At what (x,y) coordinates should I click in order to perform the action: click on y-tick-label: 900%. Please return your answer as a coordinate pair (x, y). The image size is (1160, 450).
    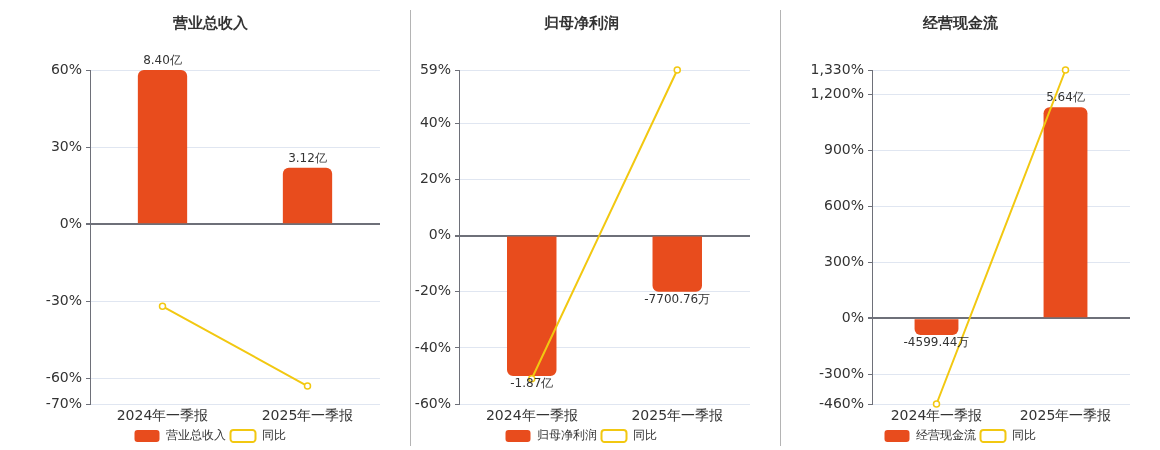
    Looking at the image, I should click on (843, 148).